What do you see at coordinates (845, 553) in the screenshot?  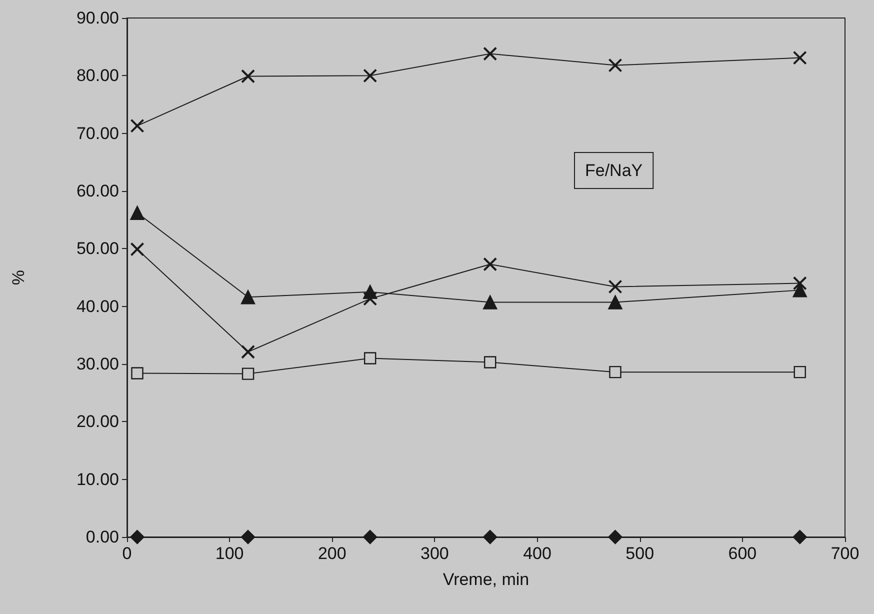 I see `x-tick-label: 700` at bounding box center [845, 553].